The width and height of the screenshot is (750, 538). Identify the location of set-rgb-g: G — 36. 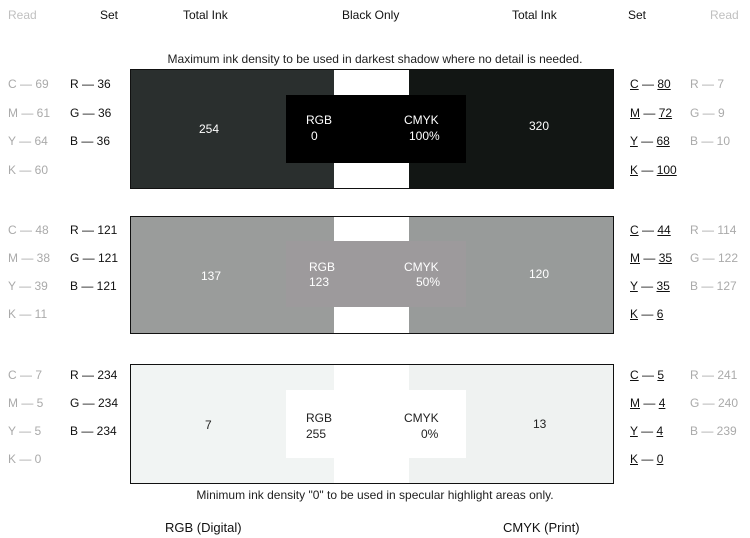
(91, 113).